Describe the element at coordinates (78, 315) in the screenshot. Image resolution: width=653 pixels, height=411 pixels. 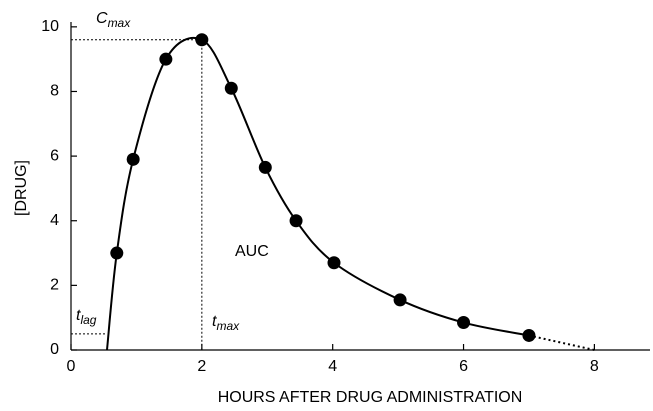
I see `tlag-main: t` at that location.